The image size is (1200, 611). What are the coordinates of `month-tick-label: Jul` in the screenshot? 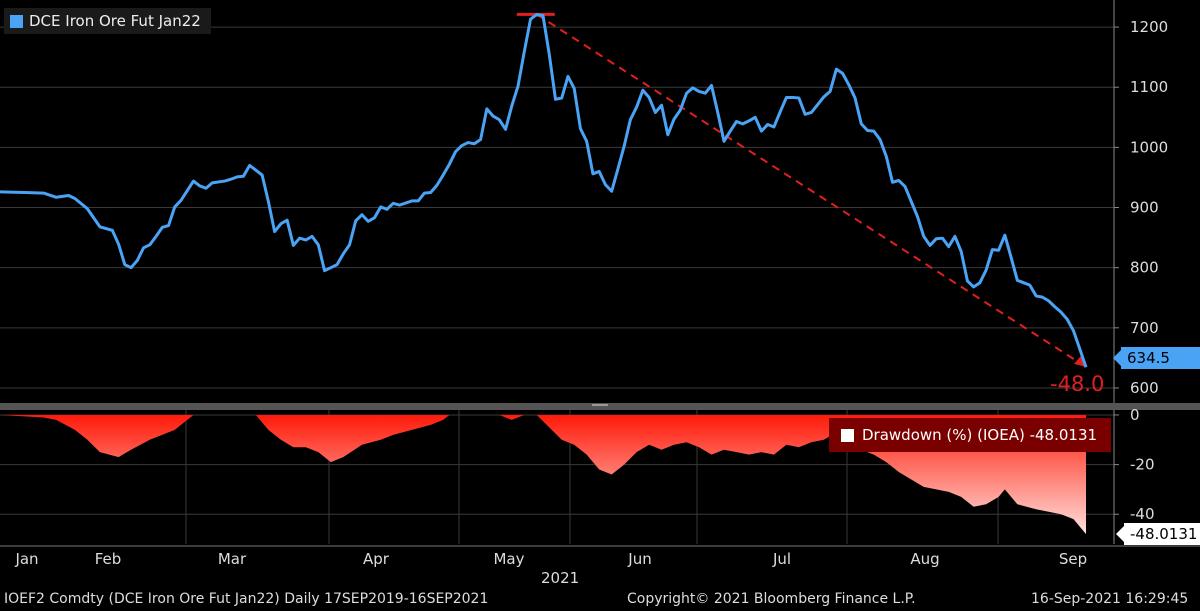 It's located at (781, 559).